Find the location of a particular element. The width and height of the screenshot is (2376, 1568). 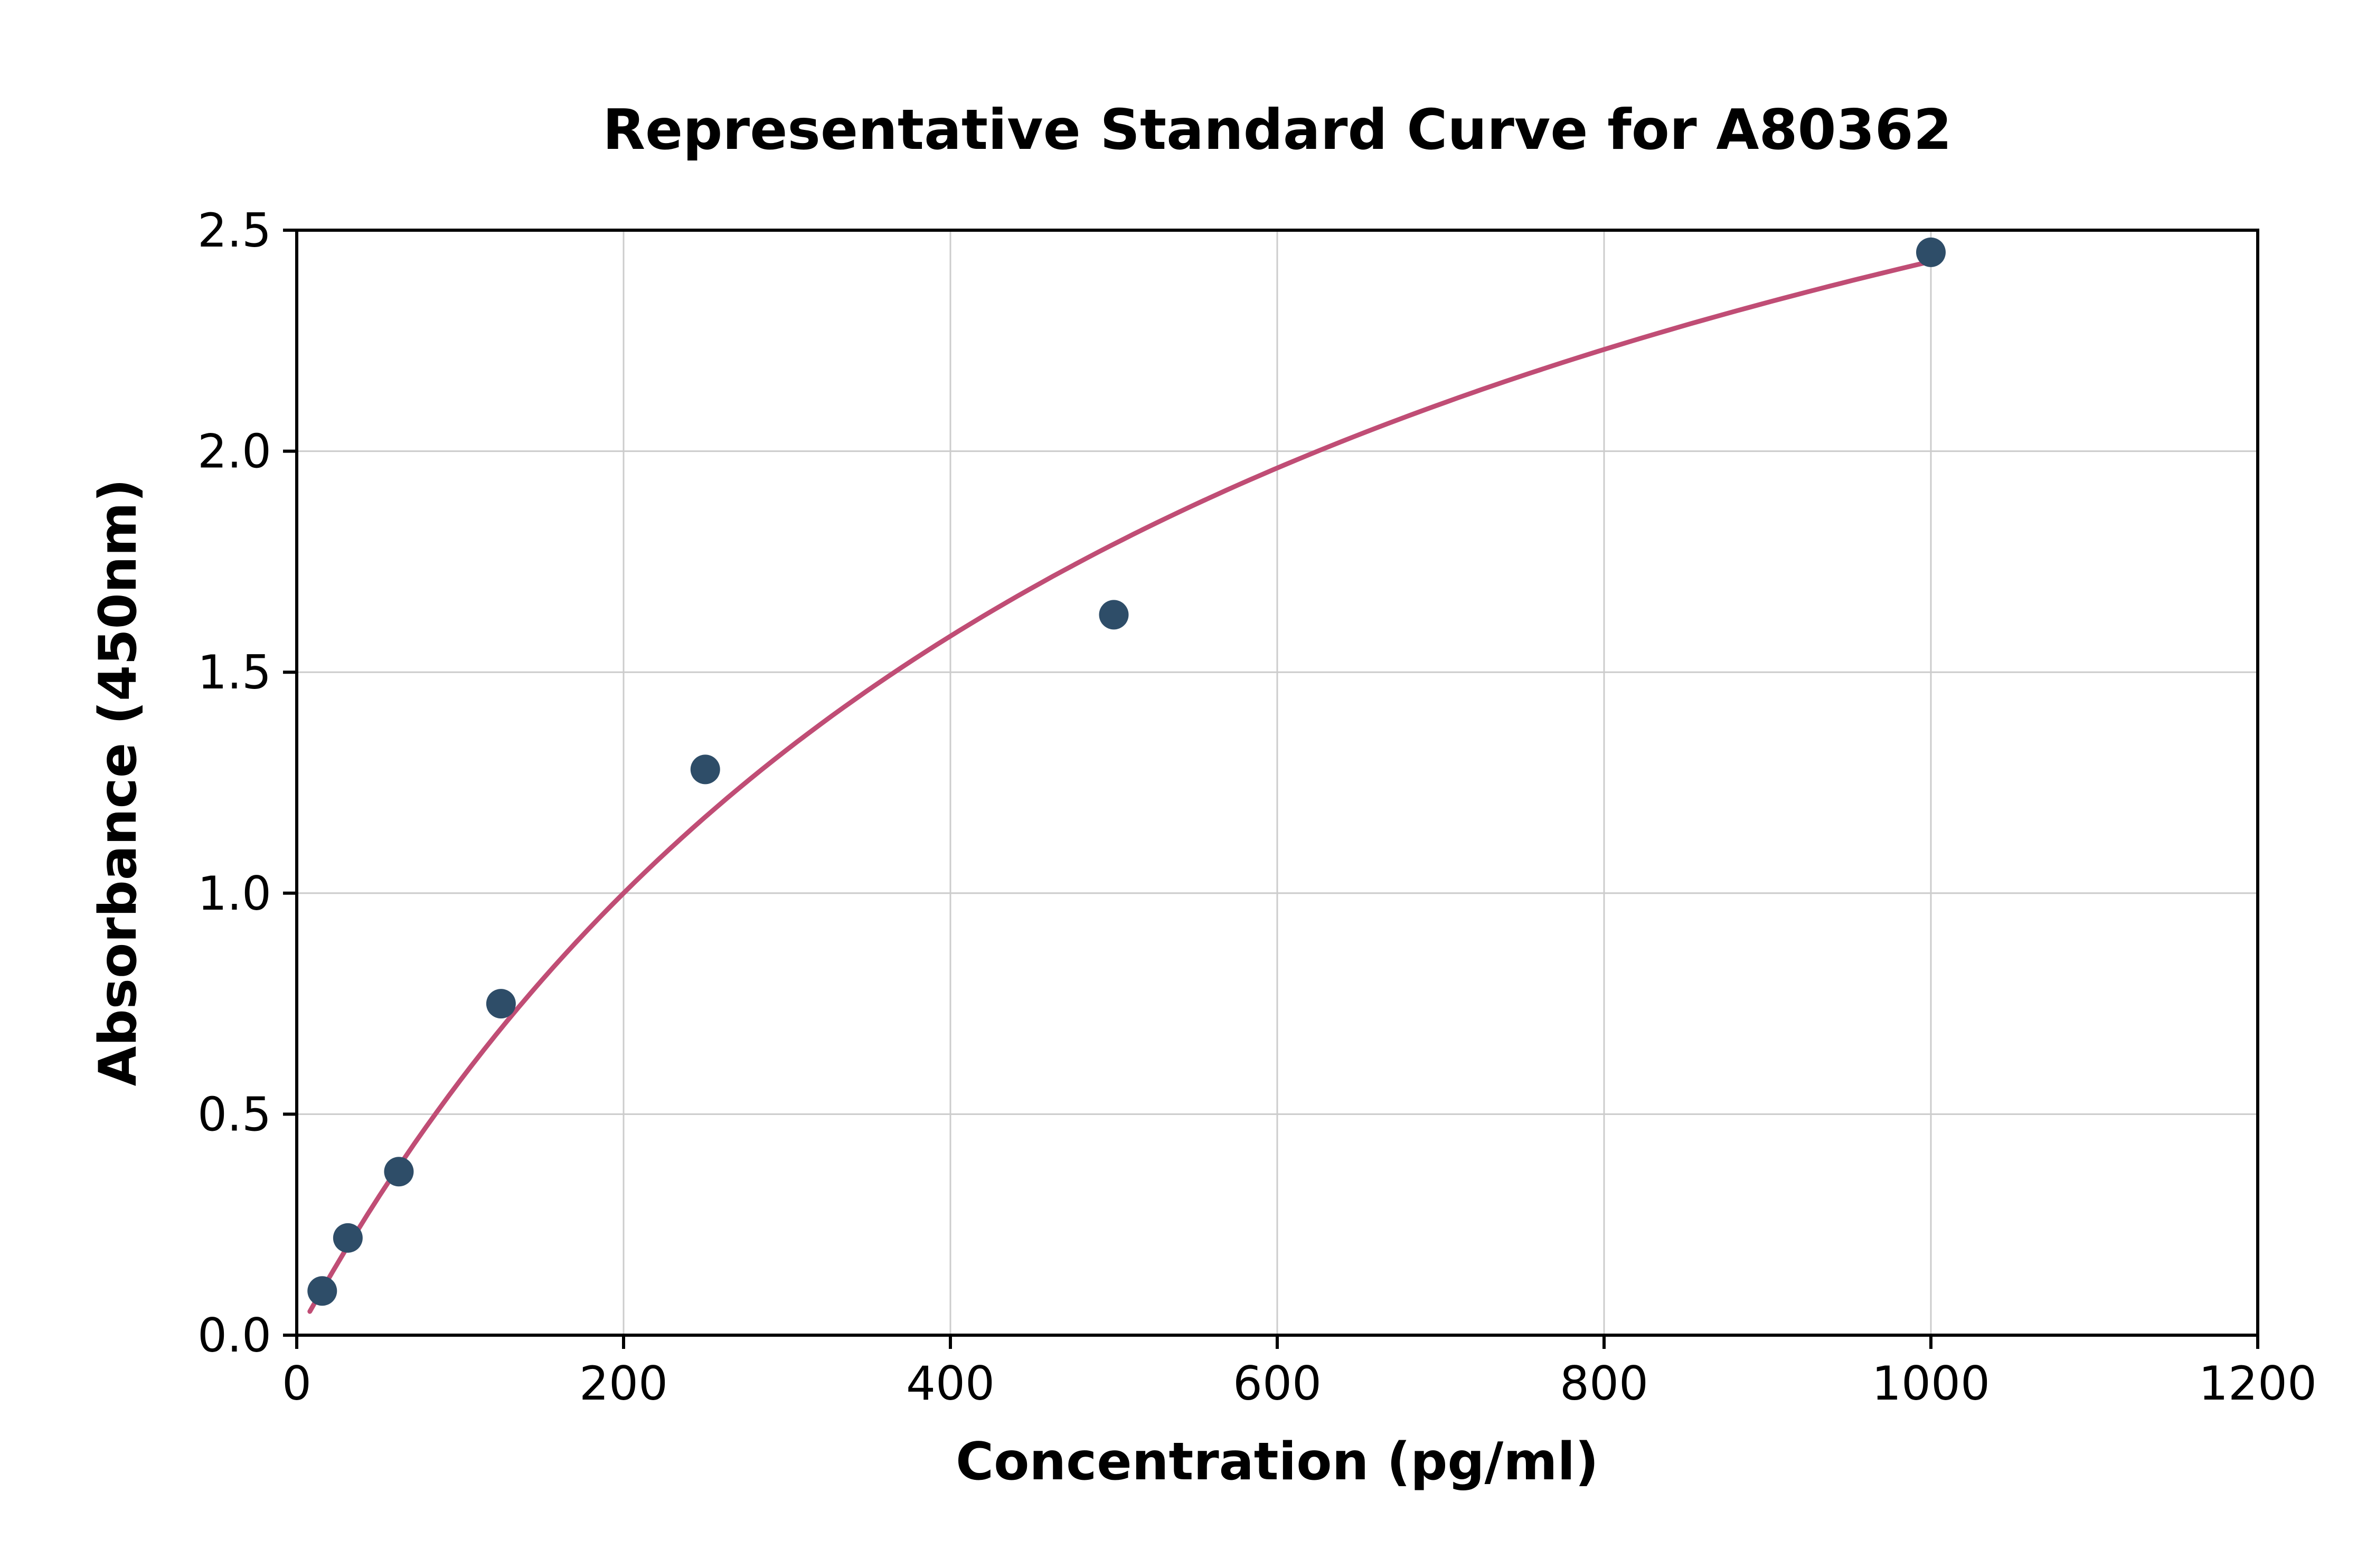

x-tick-label: 1200 is located at coordinates (2258, 1384).